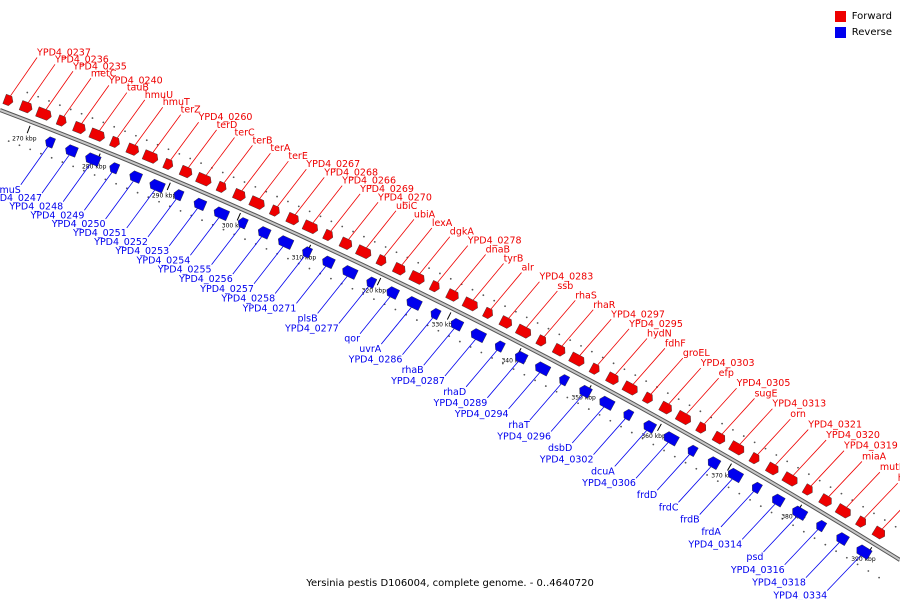 Image resolution: width=900 pixels, height=600 pixels. Describe the element at coordinates (765, 393) in the screenshot. I see `gene-label: sugE` at that location.